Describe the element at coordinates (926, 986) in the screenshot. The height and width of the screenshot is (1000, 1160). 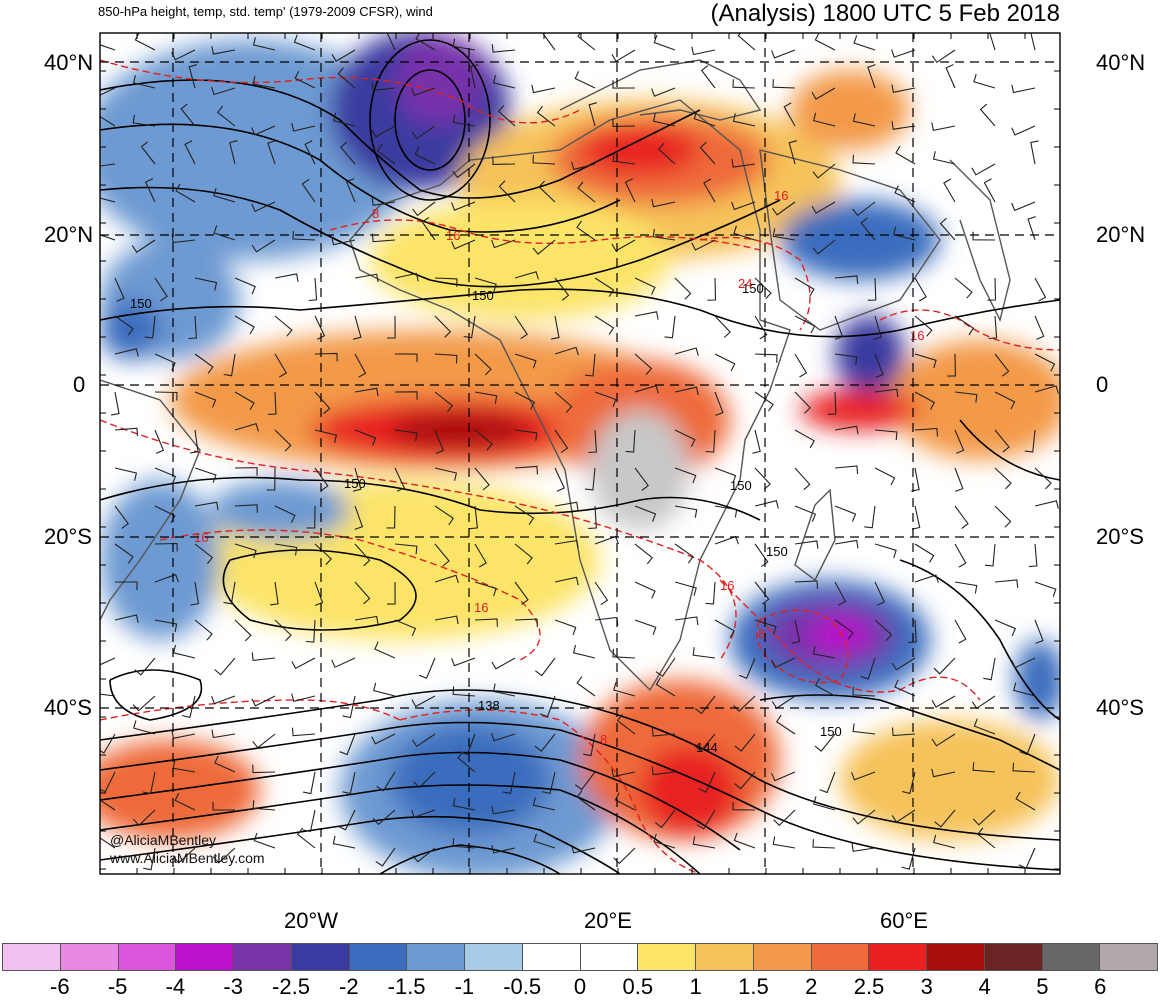
I see `colorbar-label: 3` at that location.